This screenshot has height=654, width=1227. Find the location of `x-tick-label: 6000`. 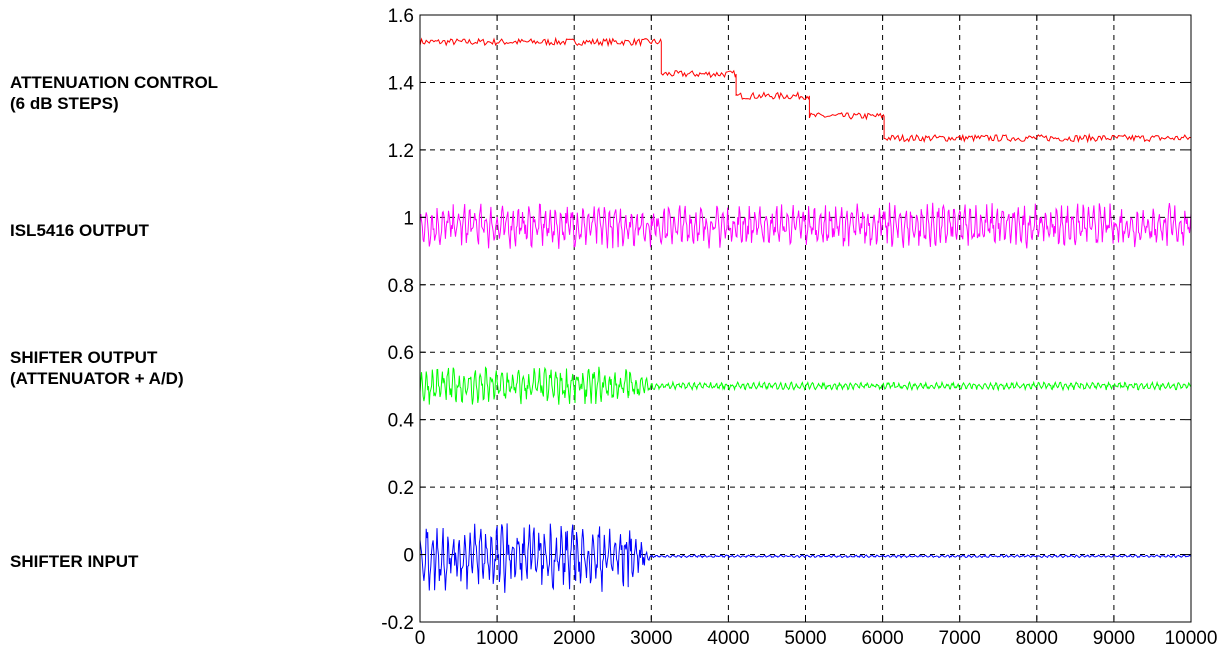

x-tick-label: 6000 is located at coordinates (882, 638).